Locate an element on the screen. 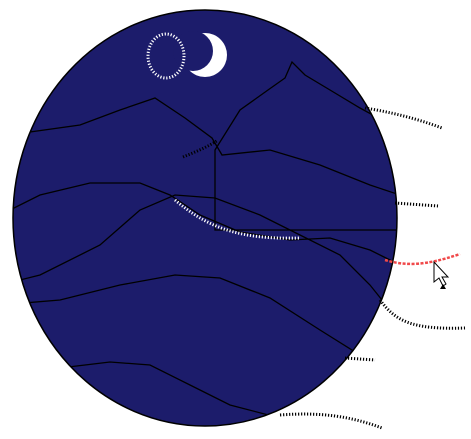  cursor is located at coordinates (441, 273).